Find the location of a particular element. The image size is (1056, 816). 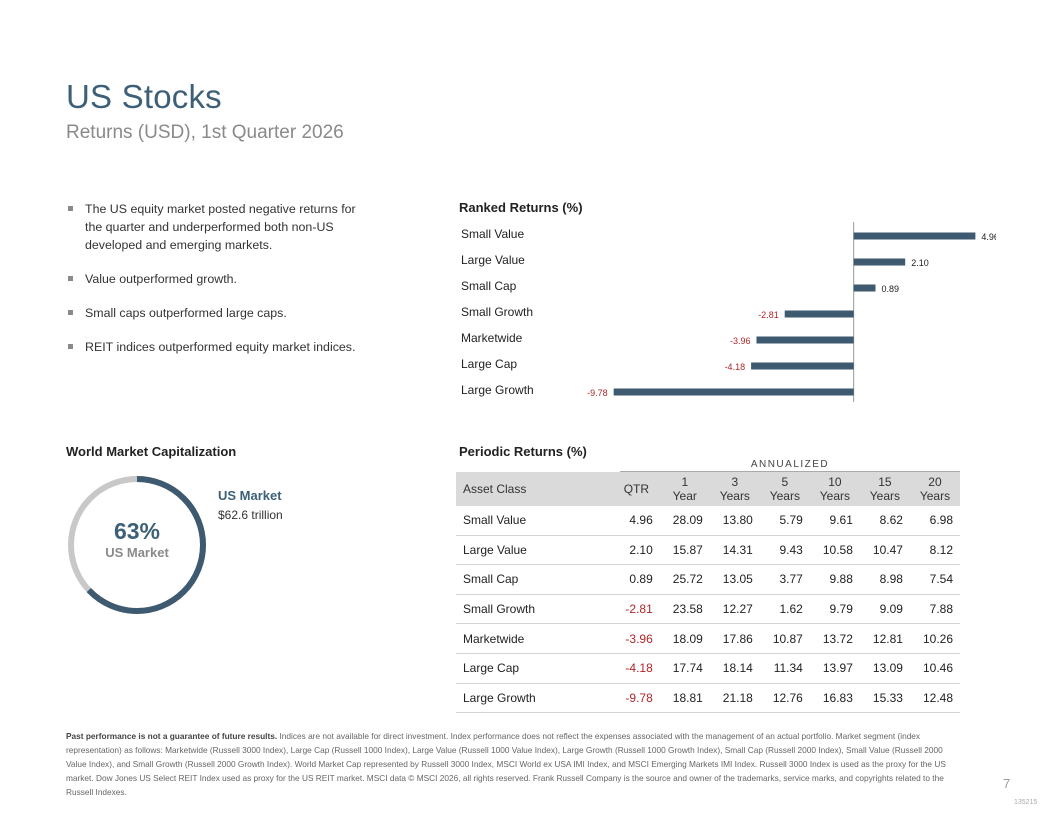

document-id: 135215 is located at coordinates (1026, 802).